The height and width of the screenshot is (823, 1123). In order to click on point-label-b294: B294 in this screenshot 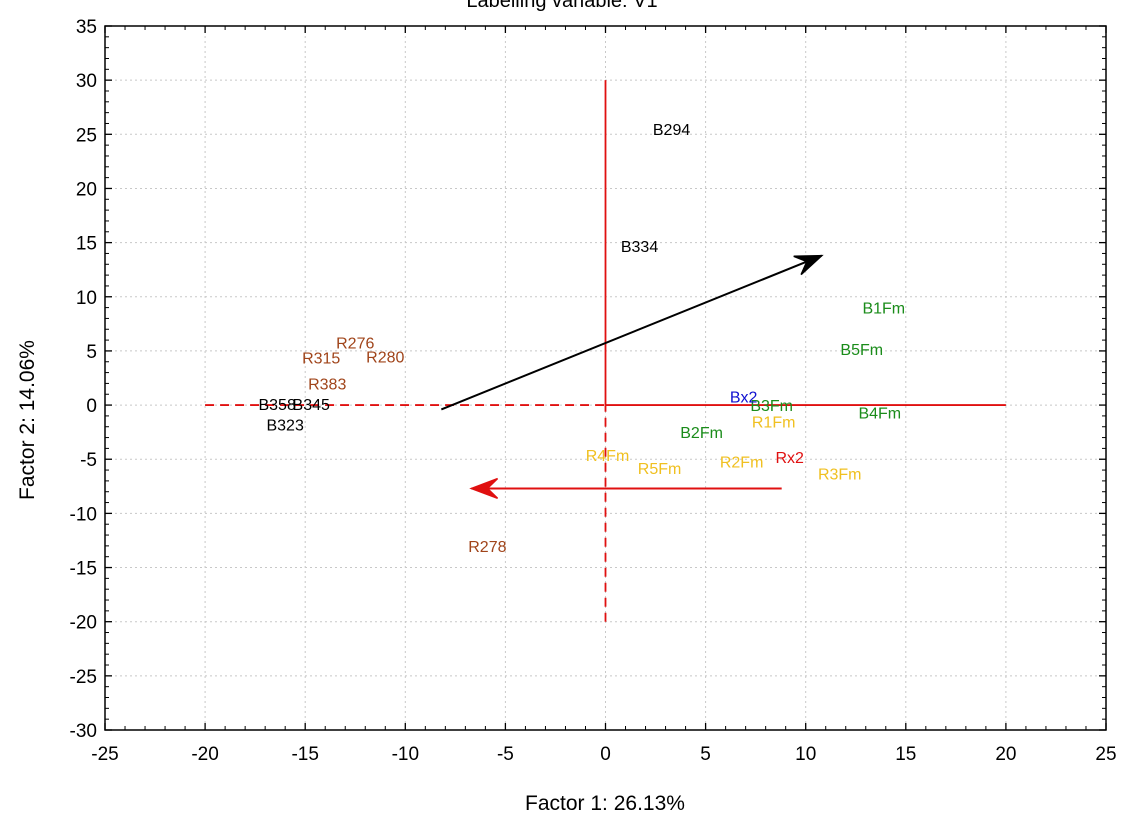, I will do `click(671, 130)`.